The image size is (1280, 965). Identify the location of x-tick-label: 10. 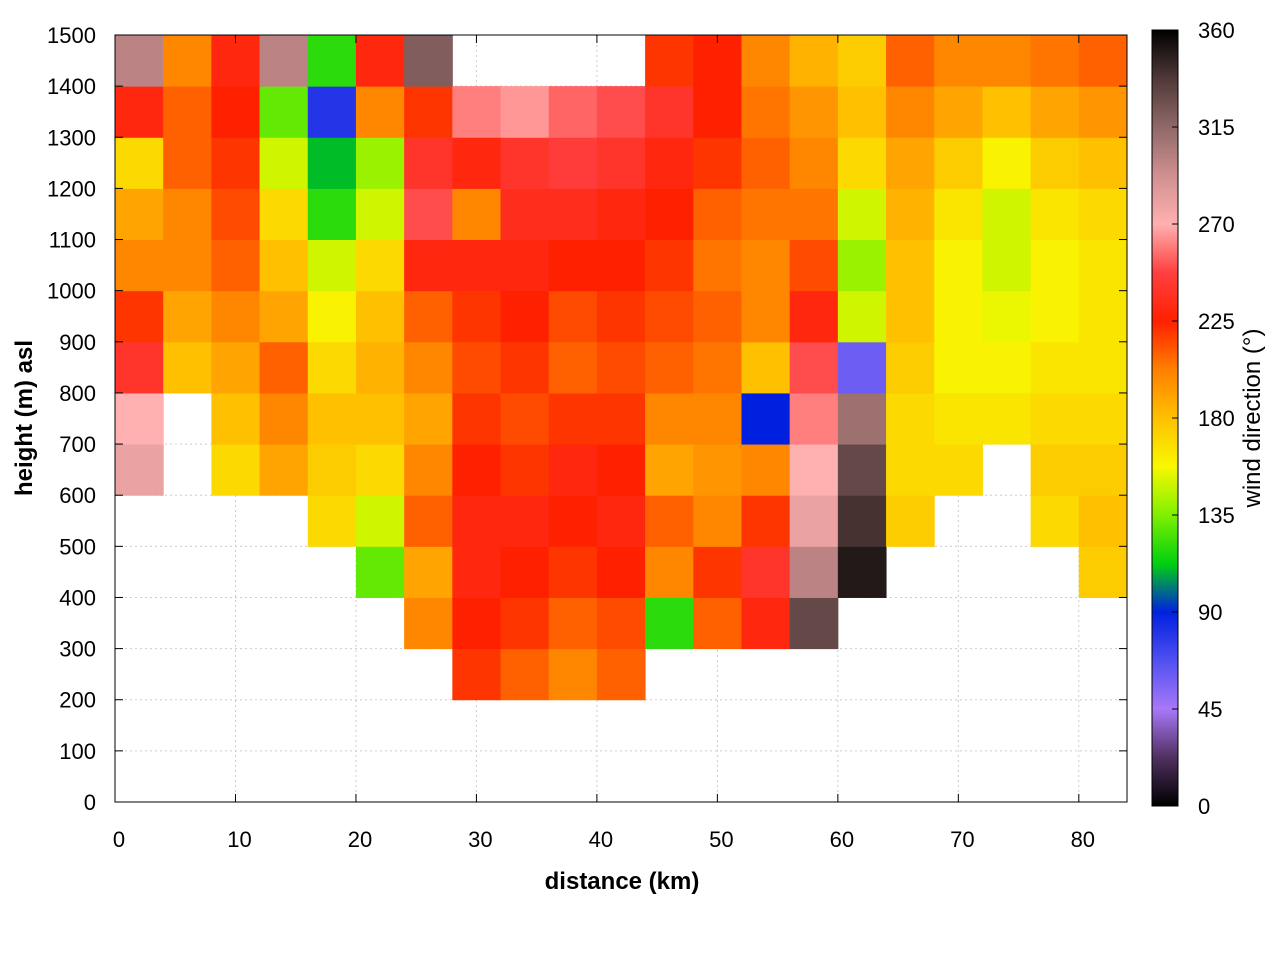
(239, 839).